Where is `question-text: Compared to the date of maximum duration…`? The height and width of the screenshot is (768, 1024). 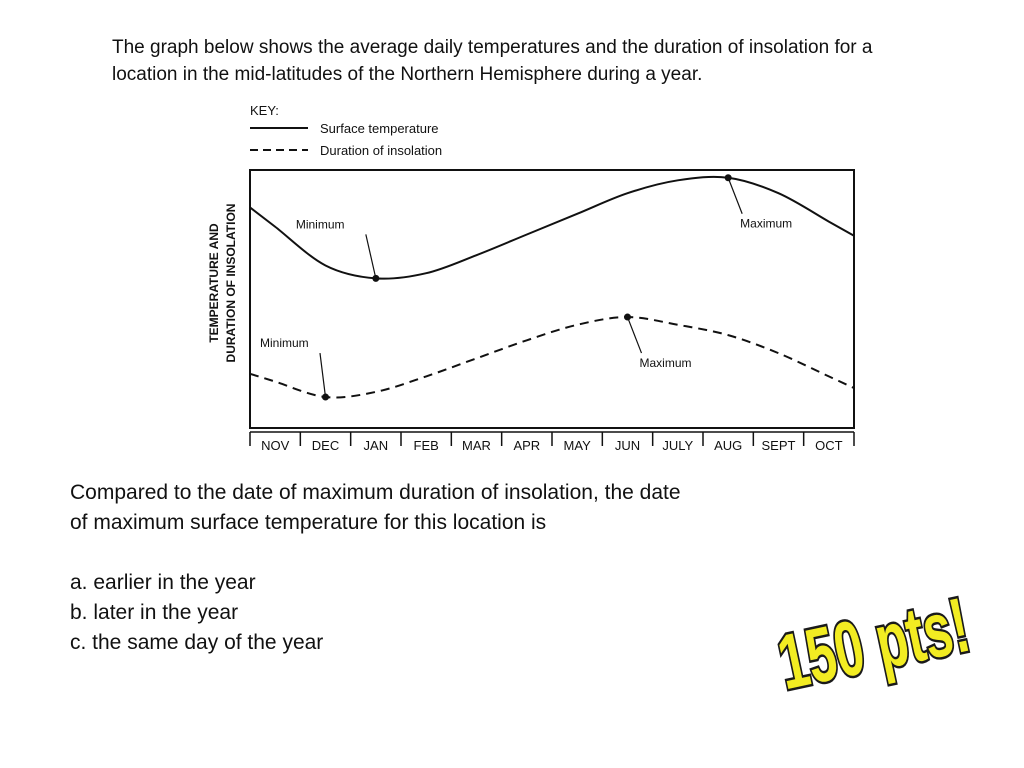
question-text: Compared to the date of maximum duration… is located at coordinates (375, 507).